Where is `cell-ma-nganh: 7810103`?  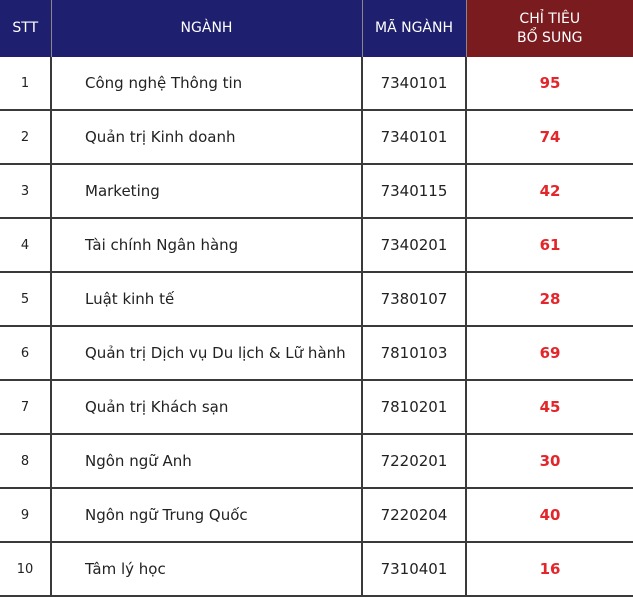
cell-ma-nganh: 7810103 is located at coordinates (414, 353).